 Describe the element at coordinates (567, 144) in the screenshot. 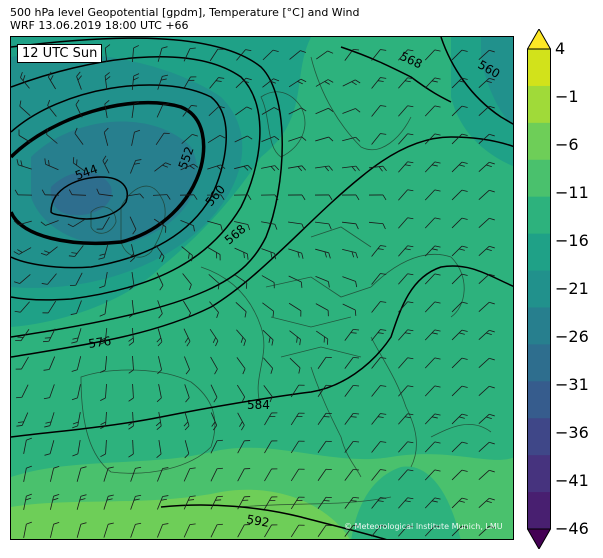

I see `colorbar-tick-label: −6` at that location.